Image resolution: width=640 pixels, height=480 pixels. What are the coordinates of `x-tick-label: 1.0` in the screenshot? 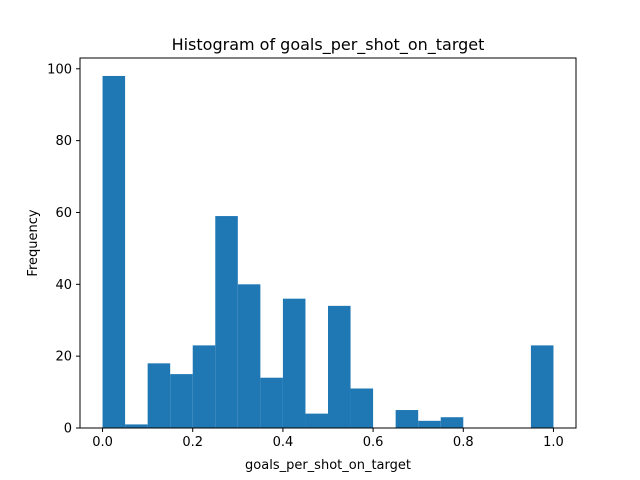 It's located at (553, 442).